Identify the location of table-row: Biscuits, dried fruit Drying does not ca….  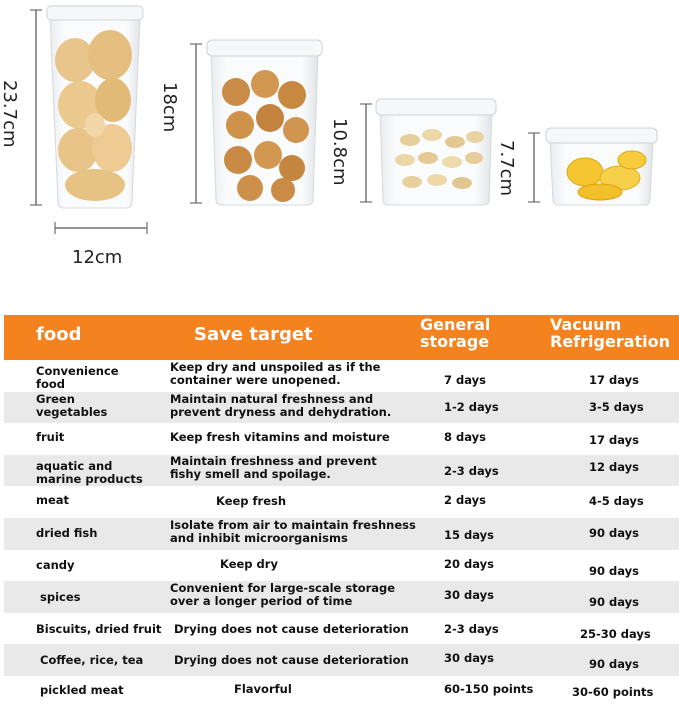
(341, 629).